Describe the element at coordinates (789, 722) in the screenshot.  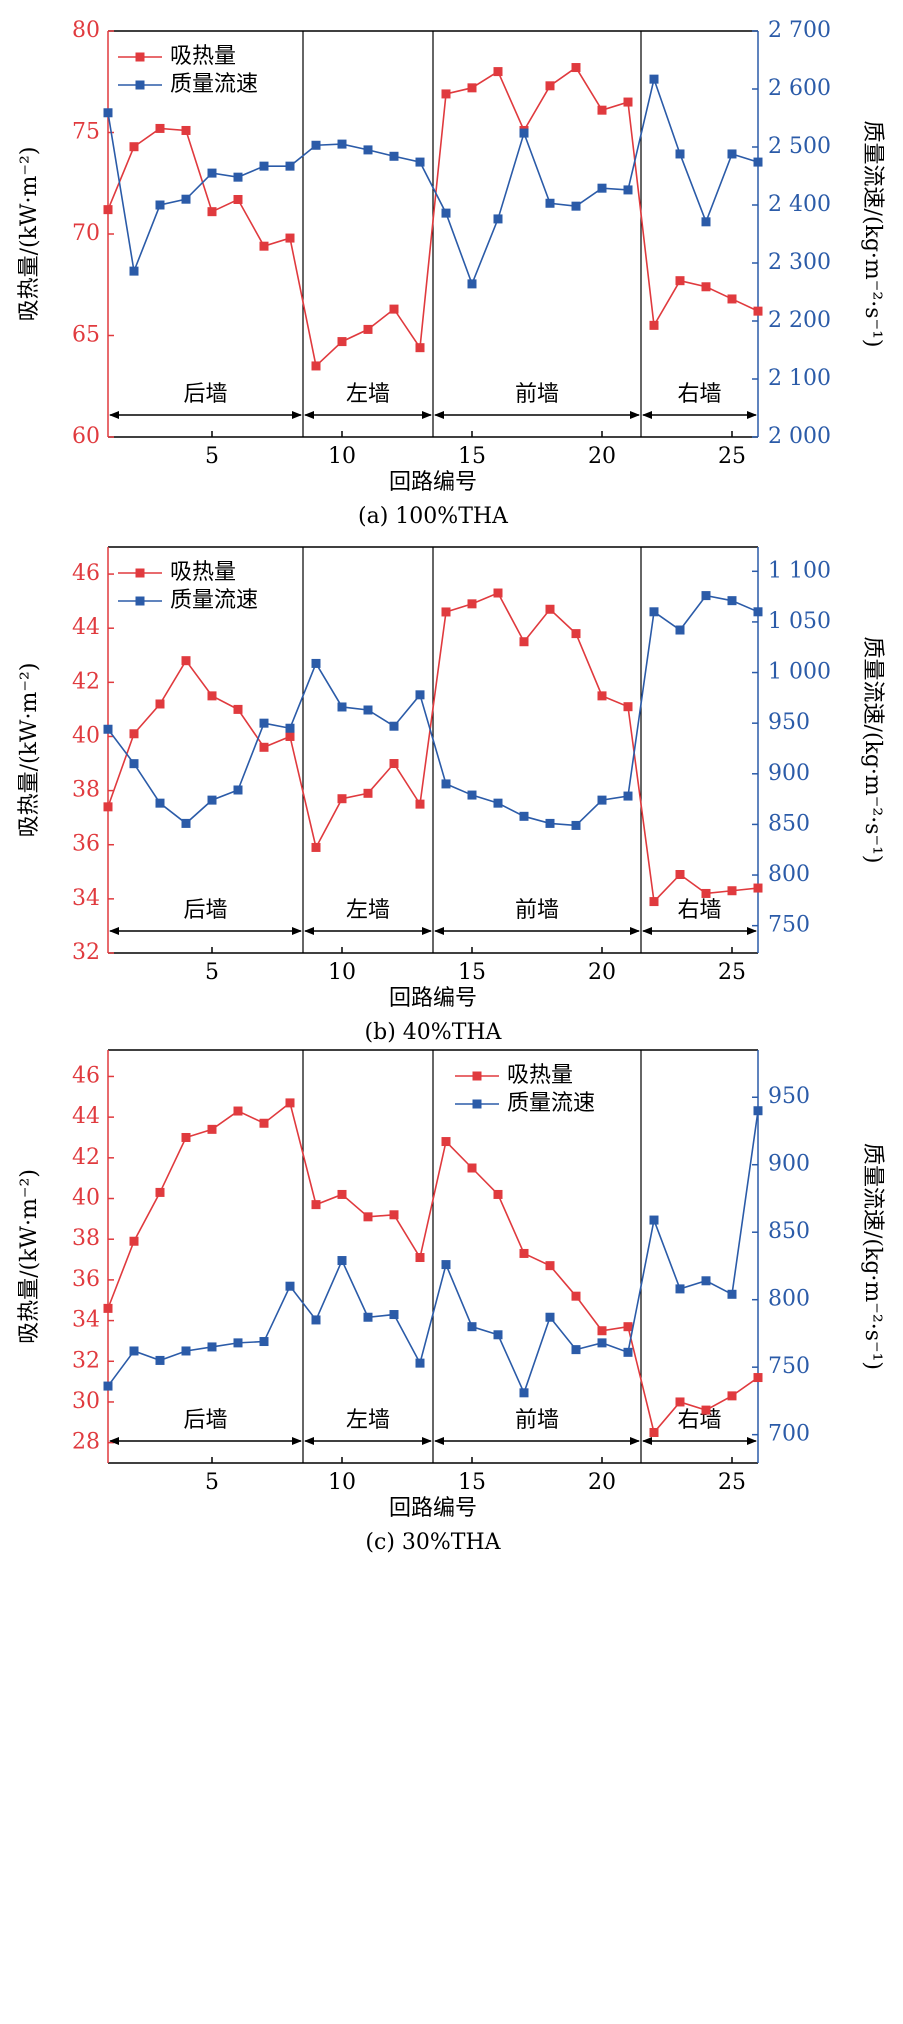
I see `y2-tick-label: 950` at that location.